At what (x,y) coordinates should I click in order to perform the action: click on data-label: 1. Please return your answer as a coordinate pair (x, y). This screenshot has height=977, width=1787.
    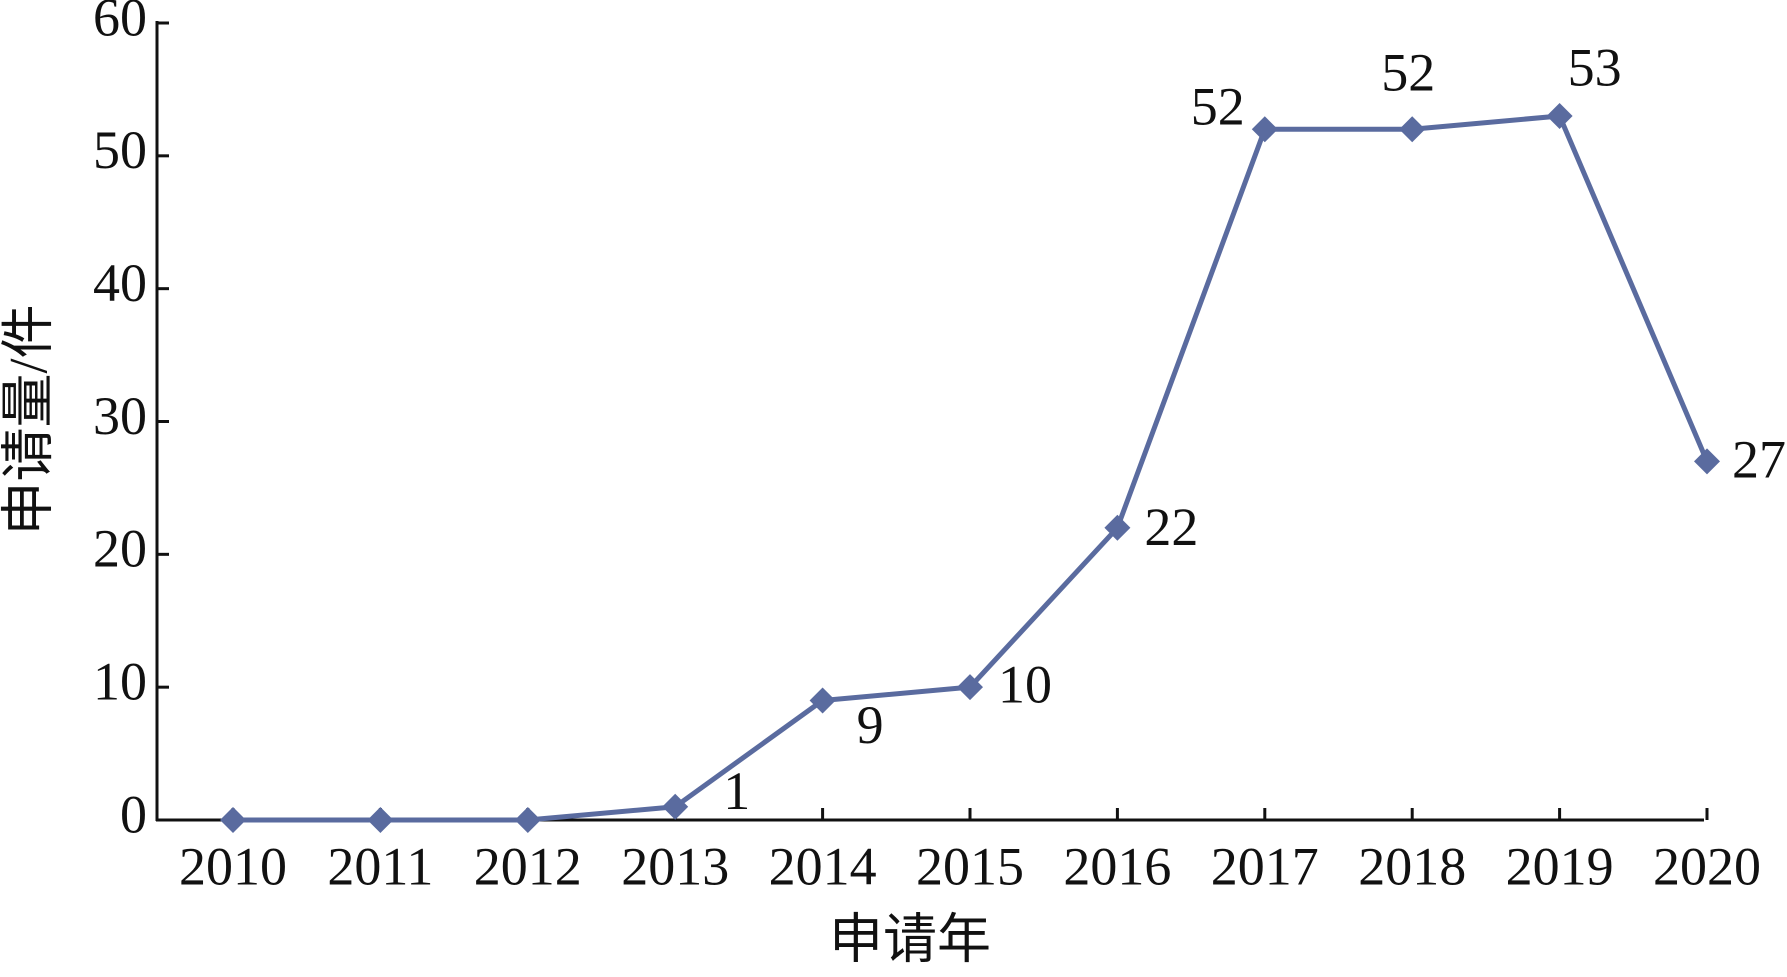
    Looking at the image, I should click on (736, 791).